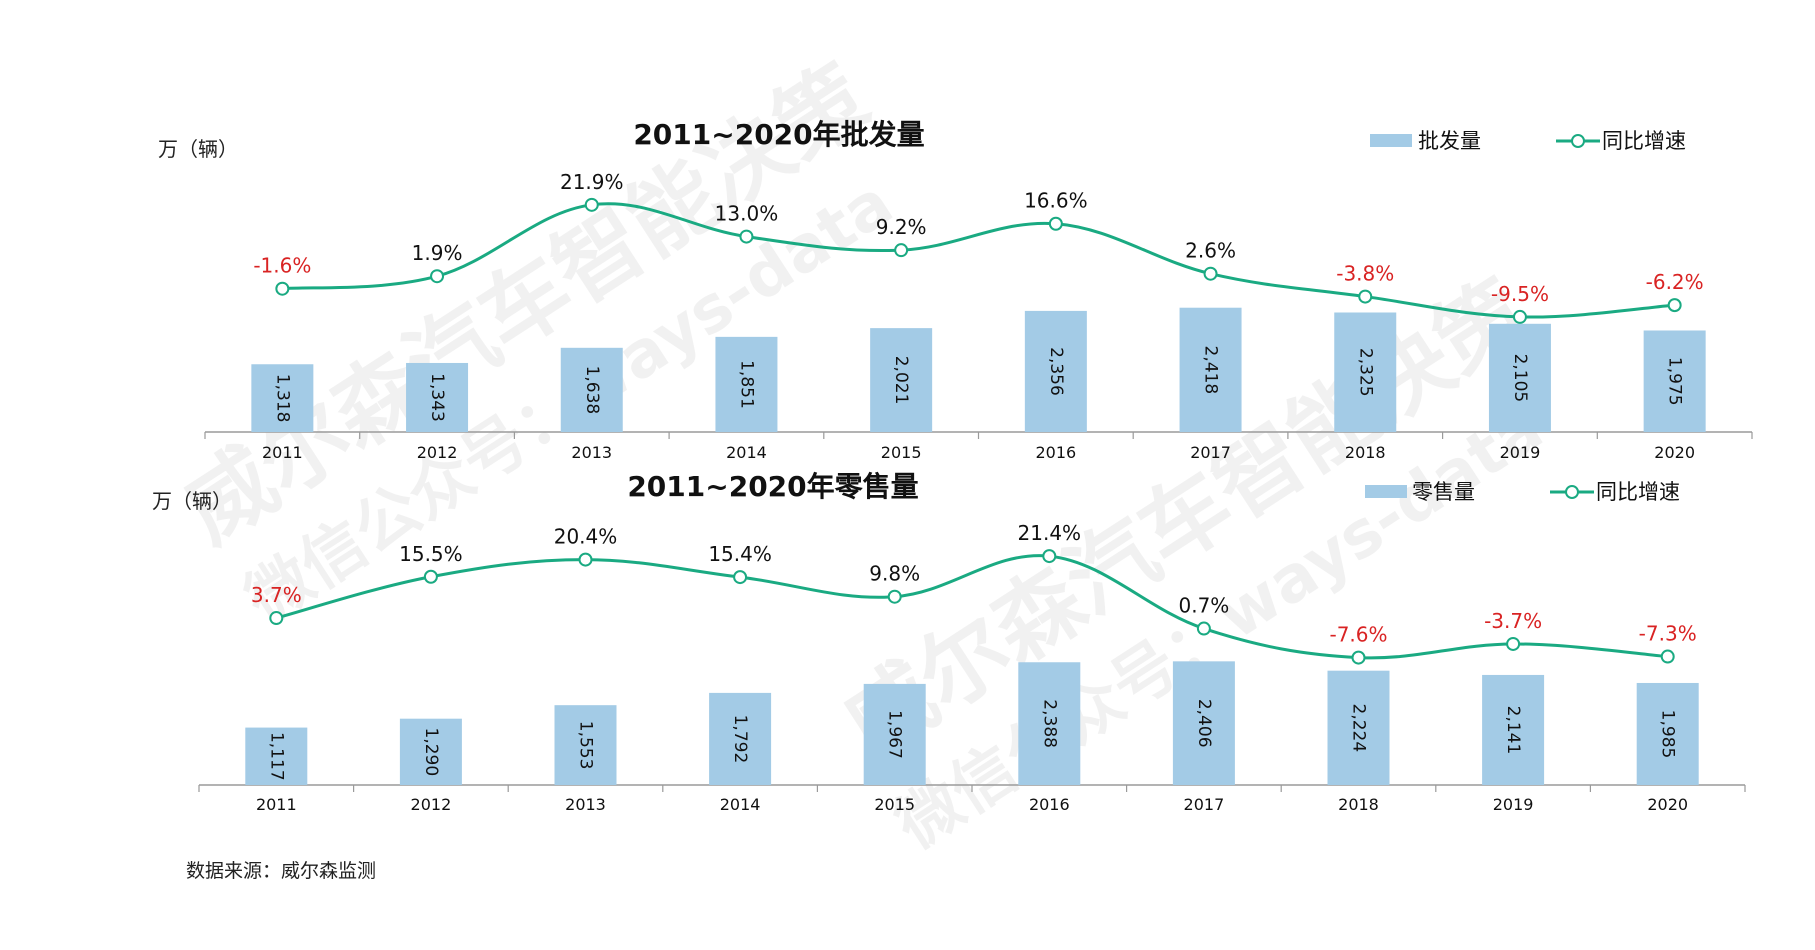 Image resolution: width=1815 pixels, height=950 pixels. I want to click on growth-value-label: 9.2%, so click(901, 227).